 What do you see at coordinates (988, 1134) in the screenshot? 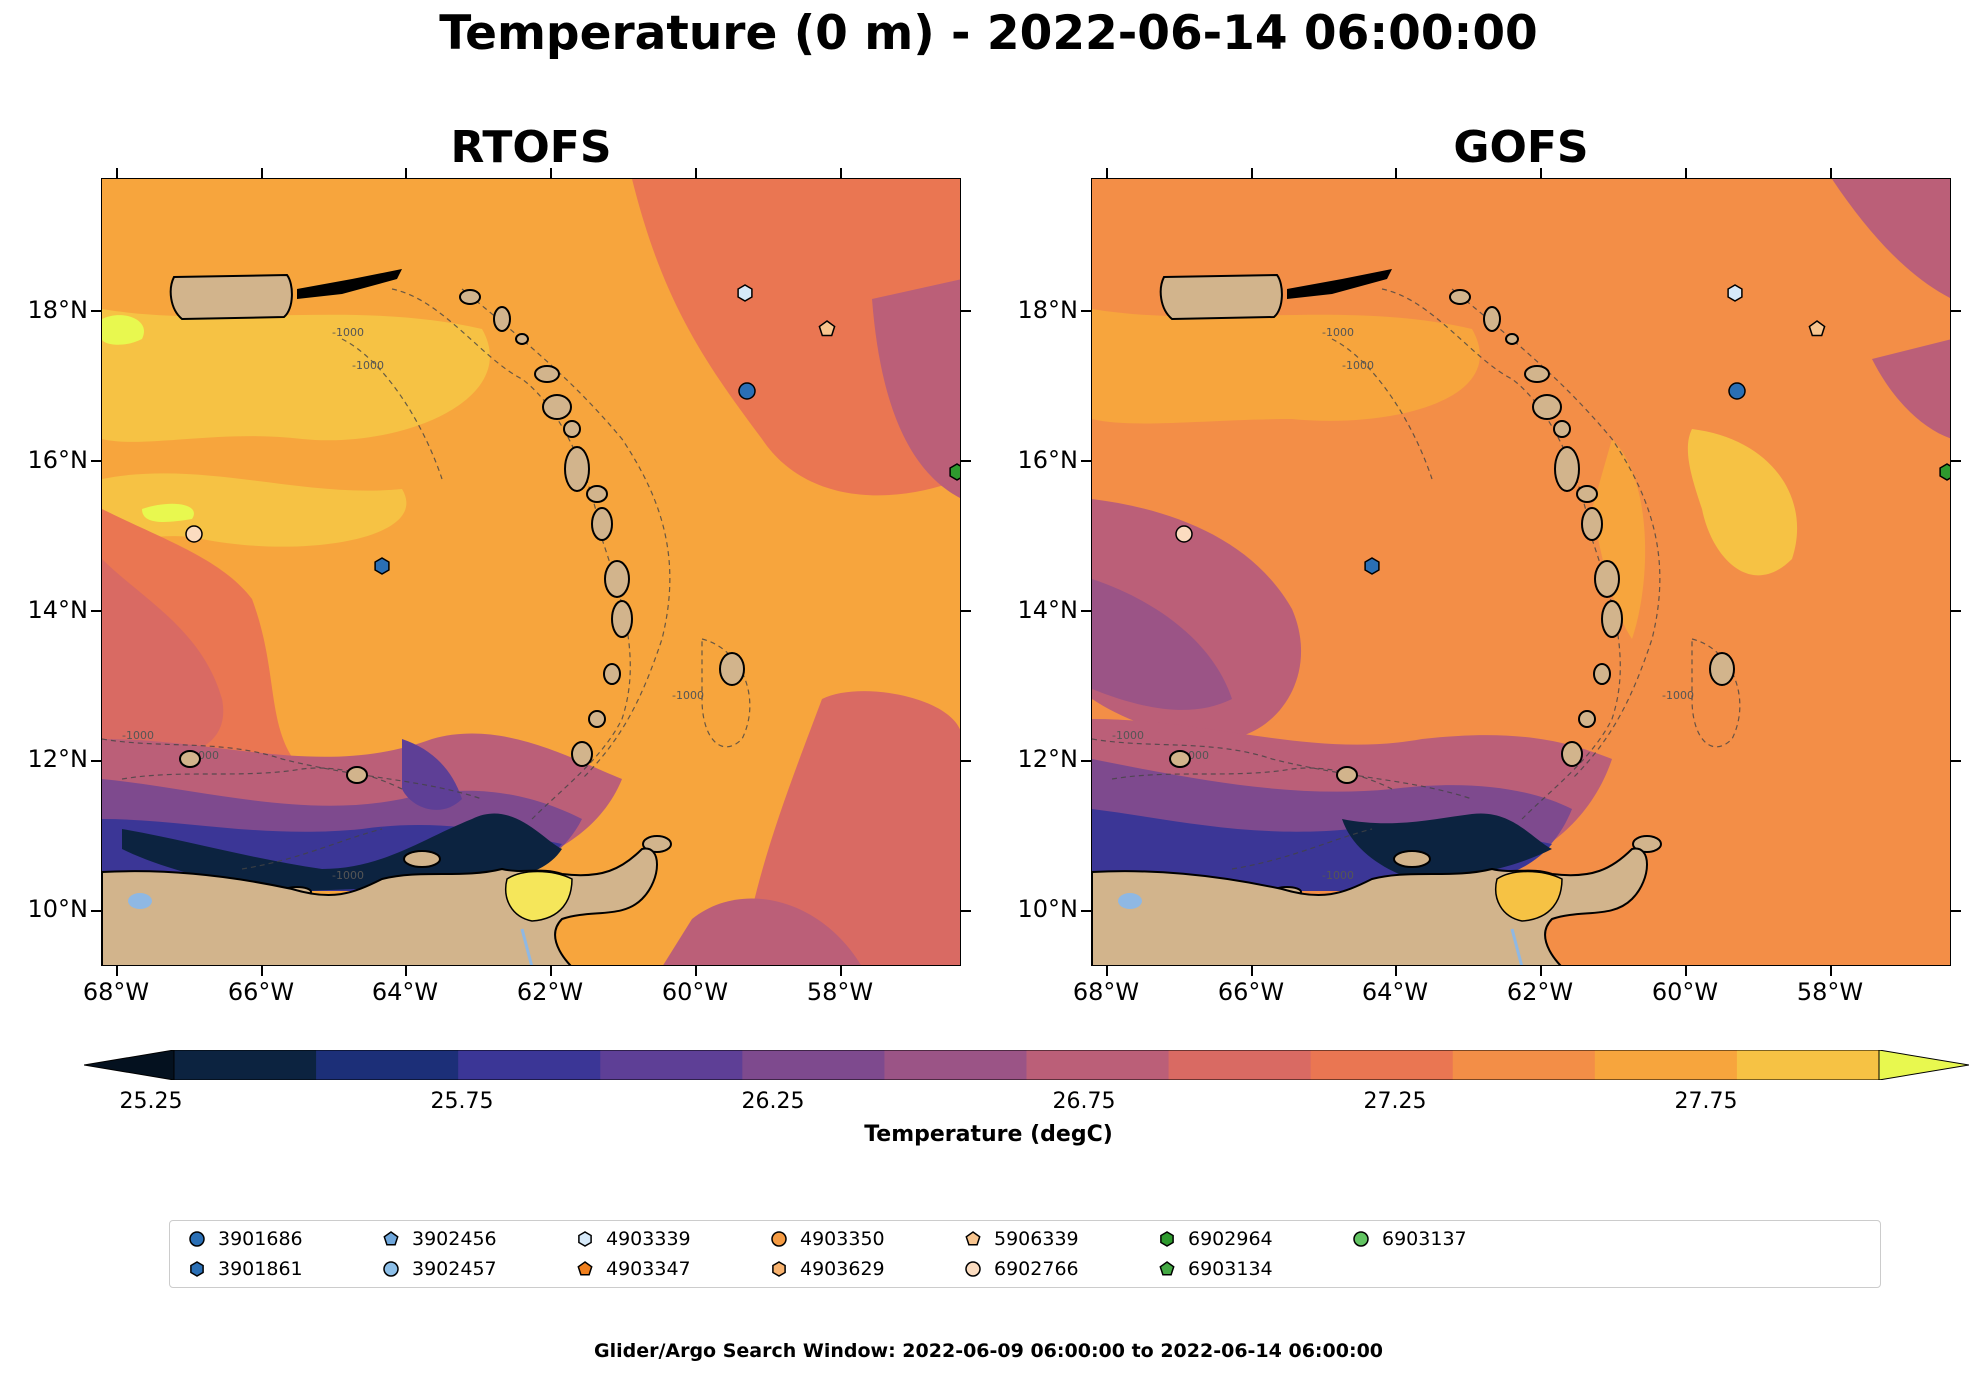
I see `colorbar-label: Temperature (degC)` at bounding box center [988, 1134].